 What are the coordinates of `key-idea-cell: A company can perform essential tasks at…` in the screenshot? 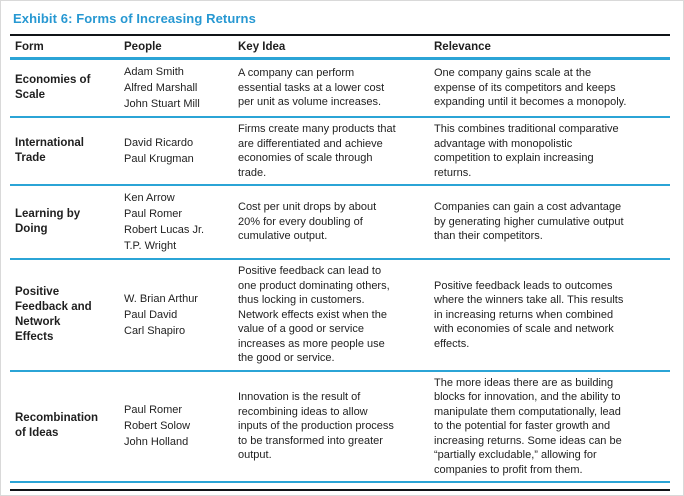 It's located at (332, 88).